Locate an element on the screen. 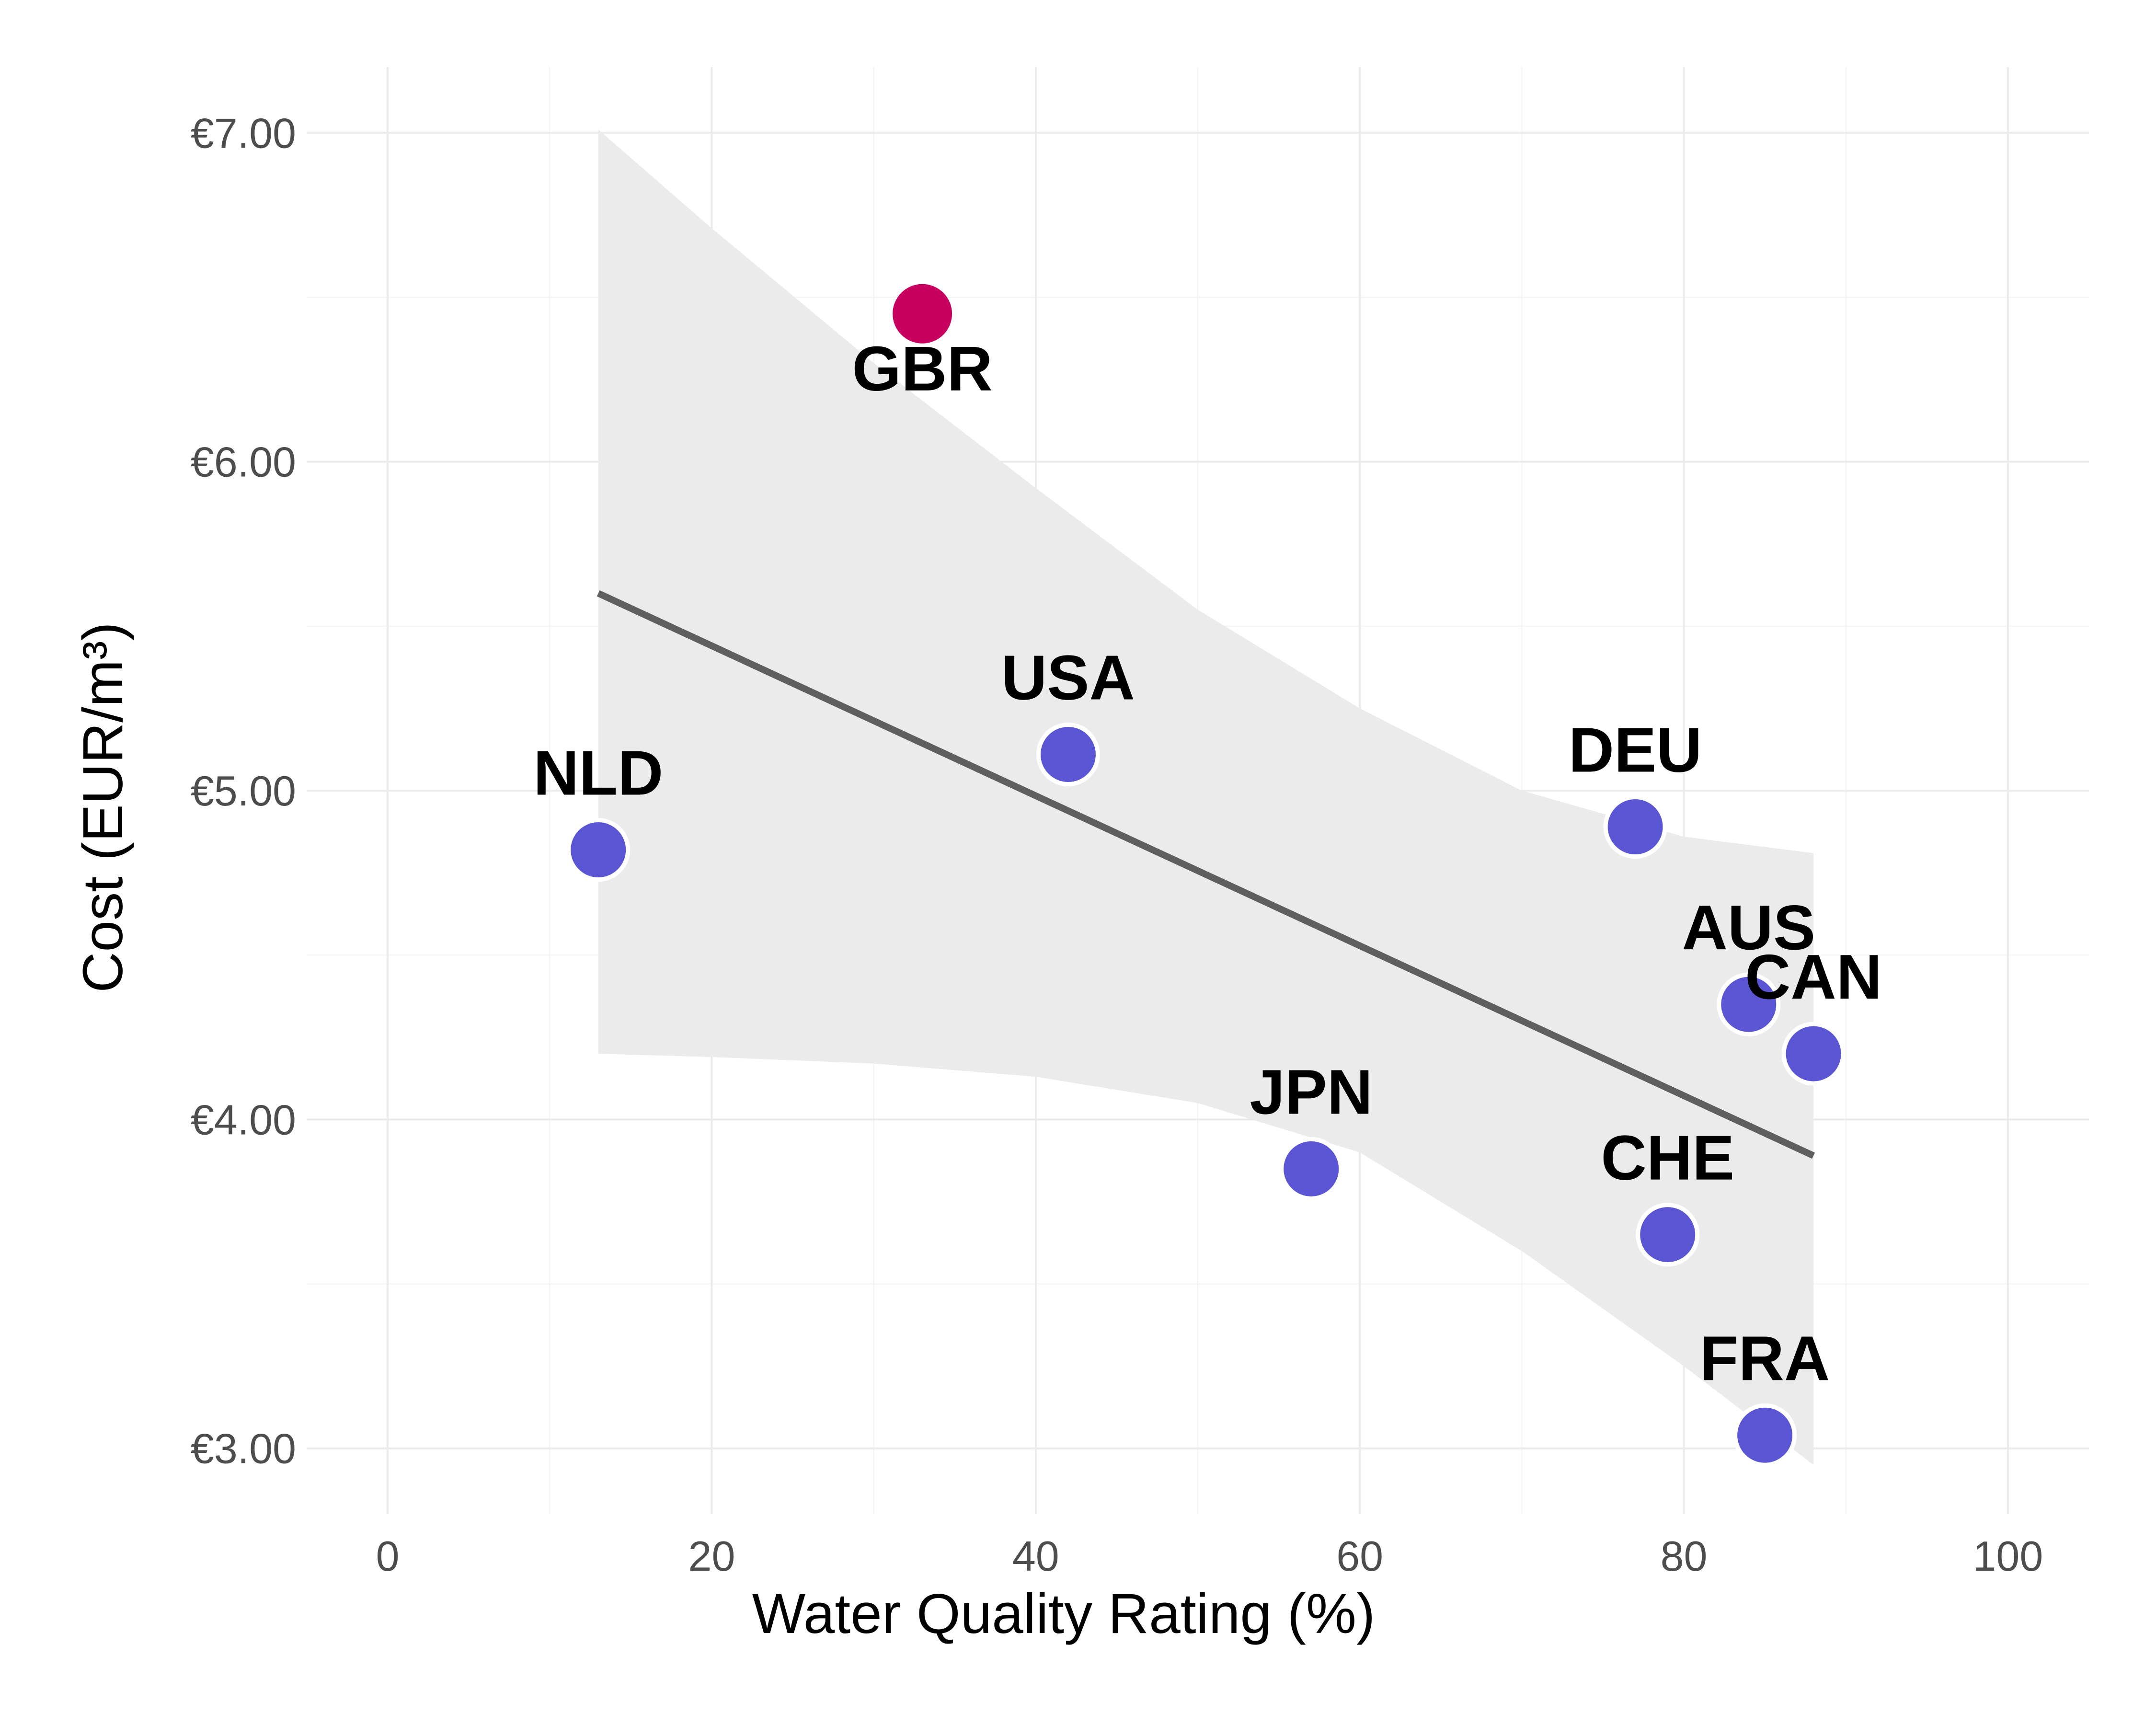  point-deu is located at coordinates (1635, 827).